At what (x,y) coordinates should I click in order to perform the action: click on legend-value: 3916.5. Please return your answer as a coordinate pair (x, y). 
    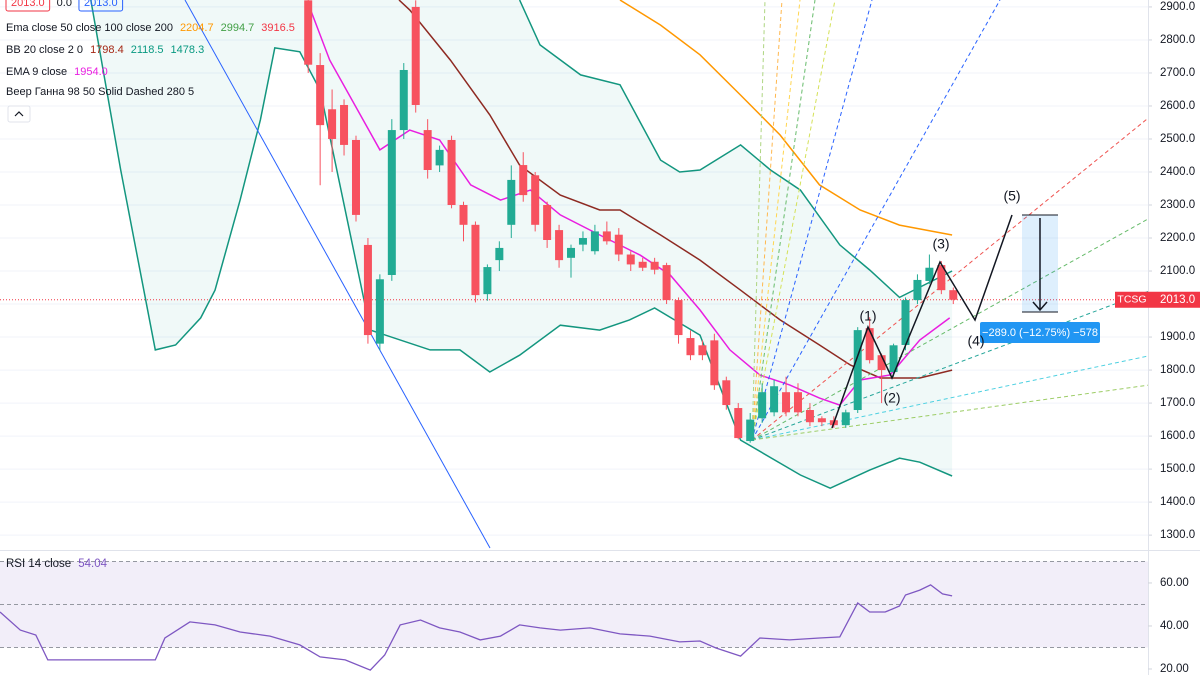
    Looking at the image, I should click on (278, 28).